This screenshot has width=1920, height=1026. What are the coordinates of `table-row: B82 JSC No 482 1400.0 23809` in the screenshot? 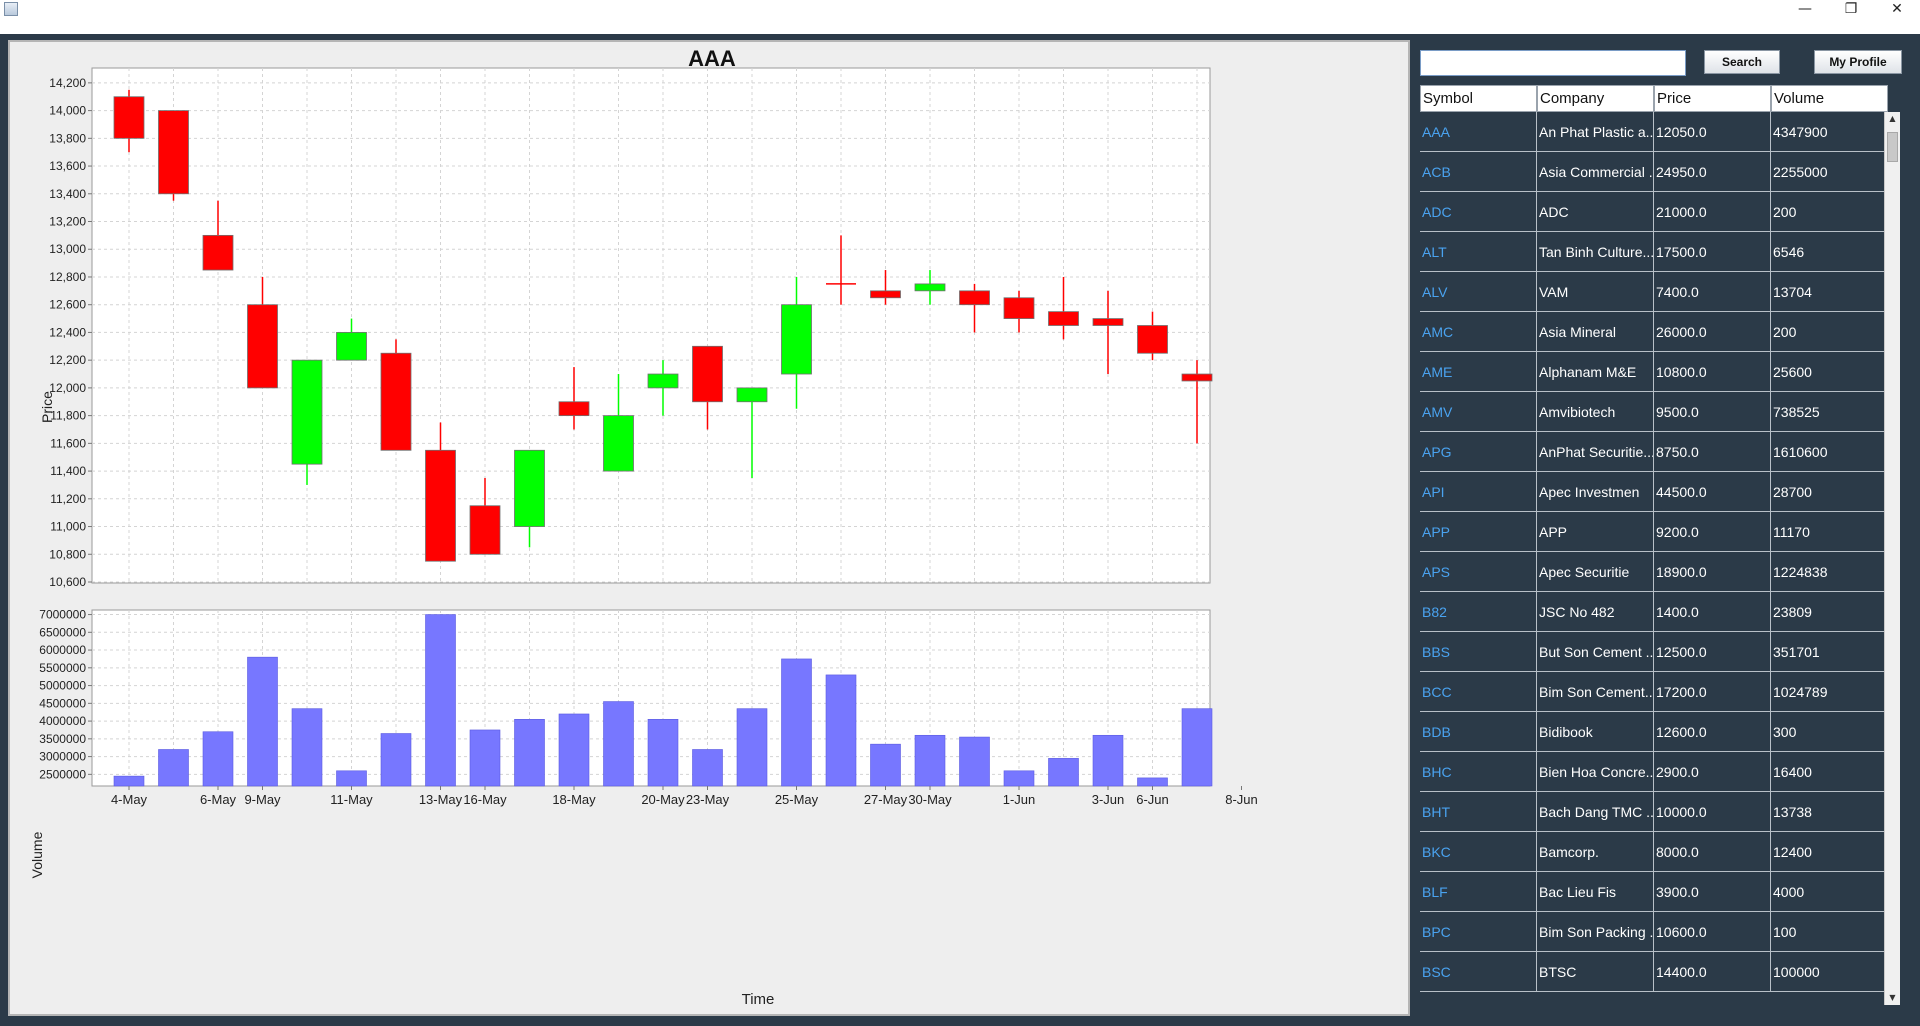 It's located at (1654, 612).